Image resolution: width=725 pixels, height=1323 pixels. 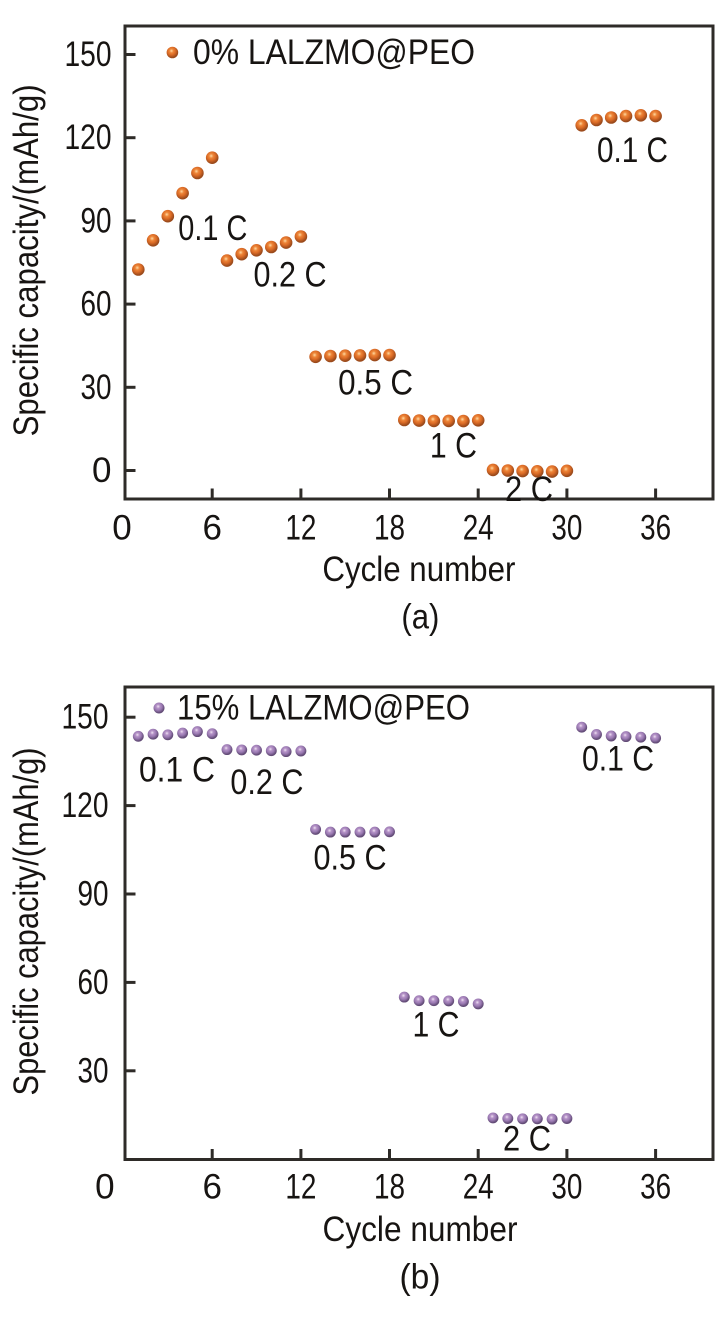 I want to click on svg-text: (a), so click(x=420, y=617).